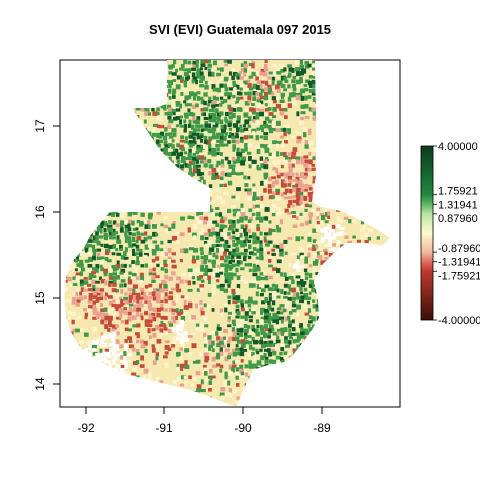  I want to click on x-tick-label: -90, so click(243, 428).